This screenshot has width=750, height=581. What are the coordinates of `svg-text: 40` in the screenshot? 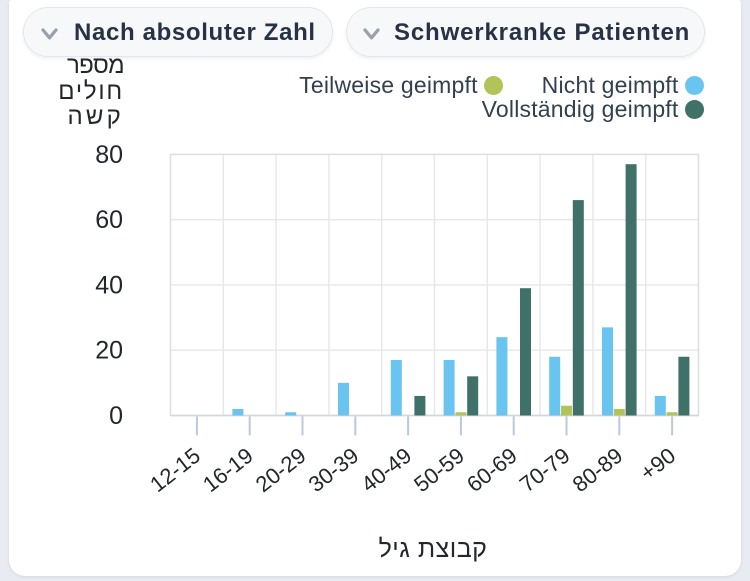 It's located at (109, 285).